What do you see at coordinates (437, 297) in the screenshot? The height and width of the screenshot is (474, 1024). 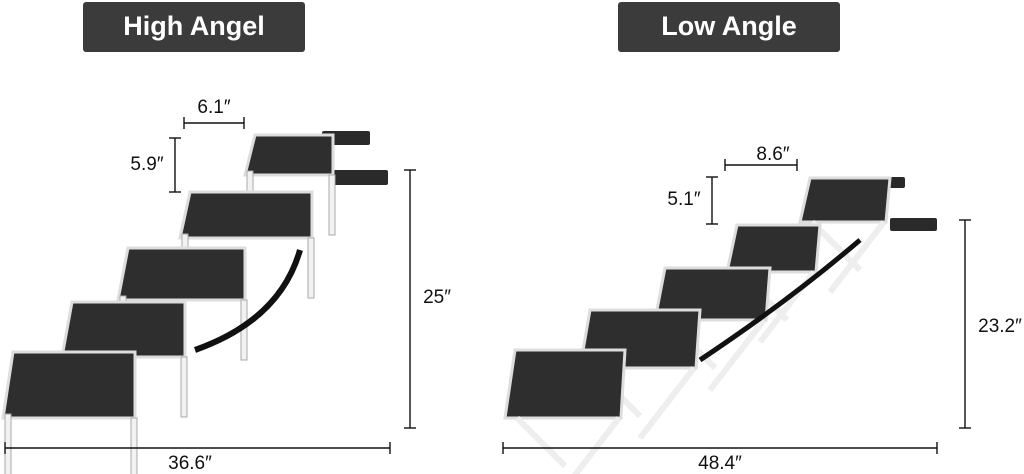 I see `dimension-label: 25″` at bounding box center [437, 297].